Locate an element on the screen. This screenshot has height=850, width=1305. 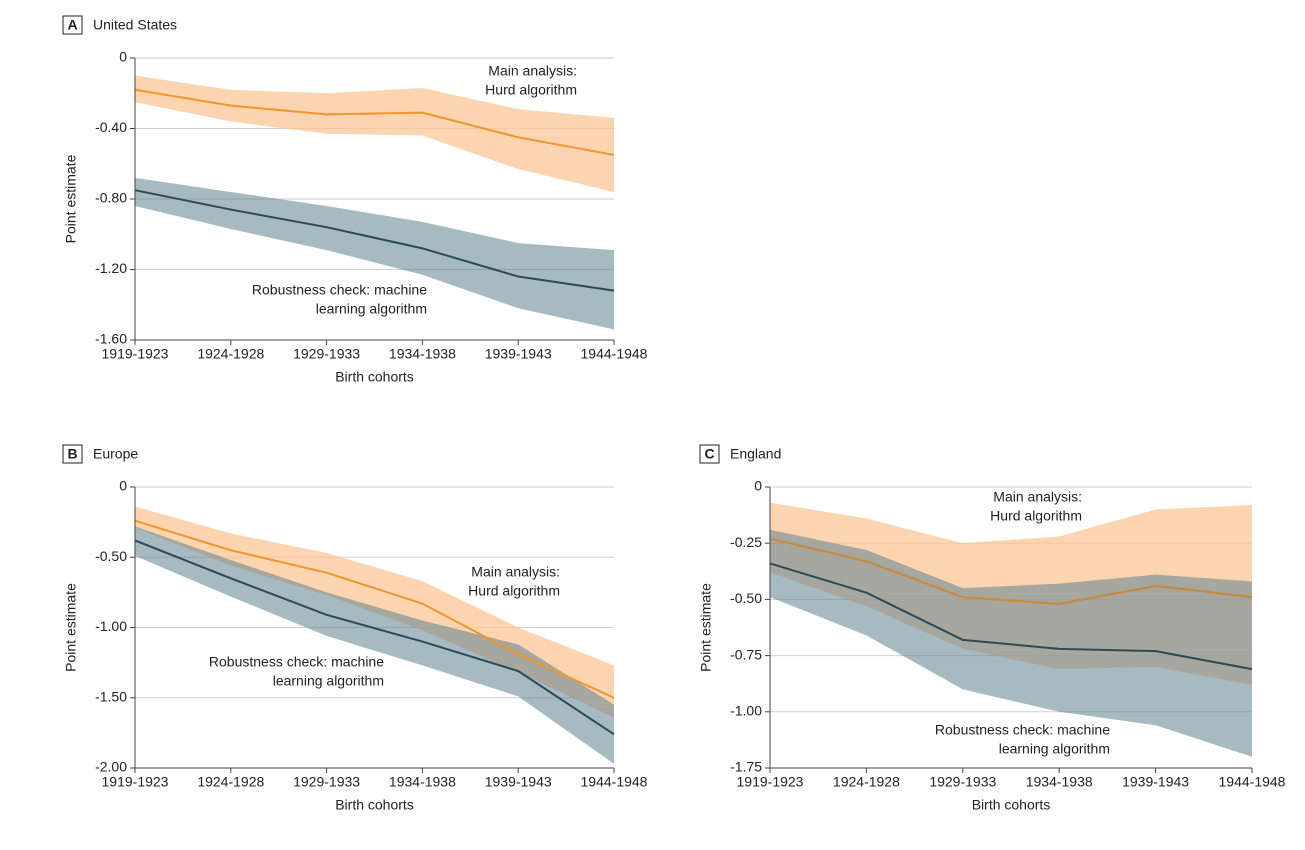
panel-letter: C is located at coordinates (709, 454).